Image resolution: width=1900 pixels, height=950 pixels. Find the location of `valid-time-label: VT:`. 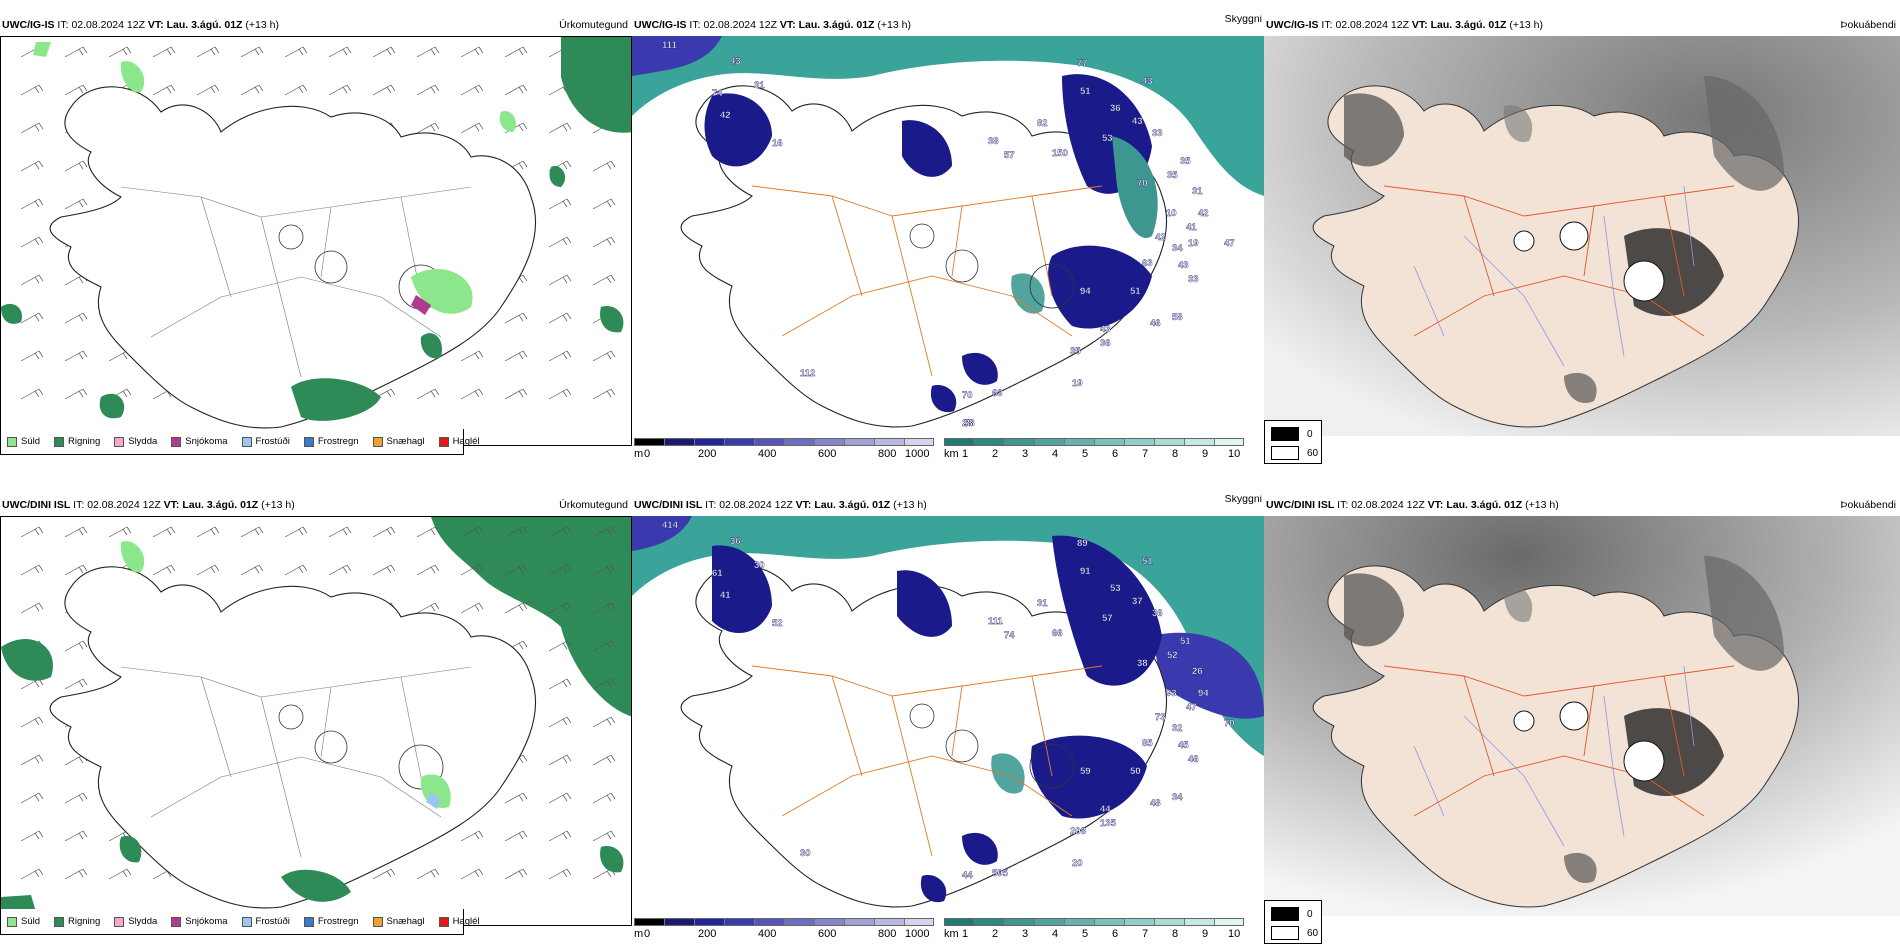

valid-time-label: VT: is located at coordinates (1419, 25).